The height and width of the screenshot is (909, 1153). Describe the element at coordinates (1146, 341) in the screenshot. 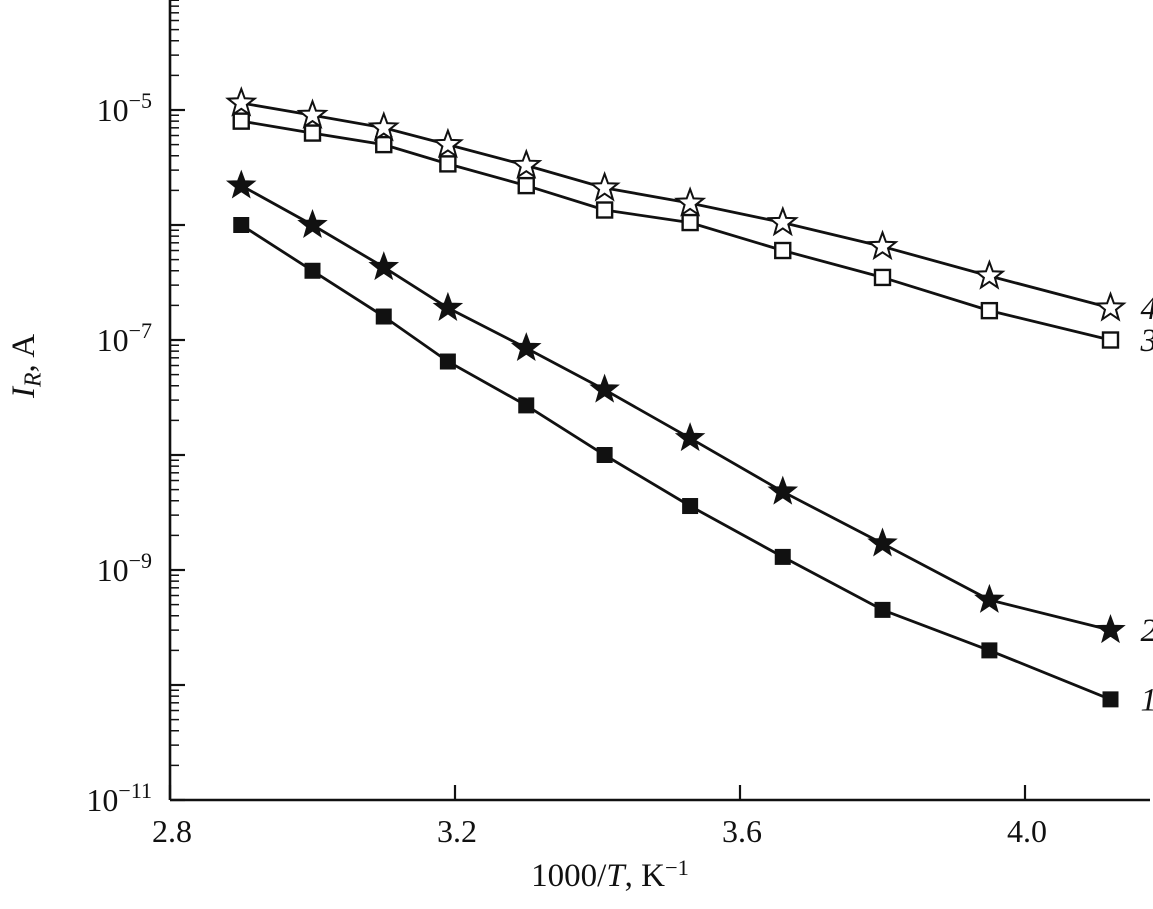

I see `series-3-label: 3` at that location.